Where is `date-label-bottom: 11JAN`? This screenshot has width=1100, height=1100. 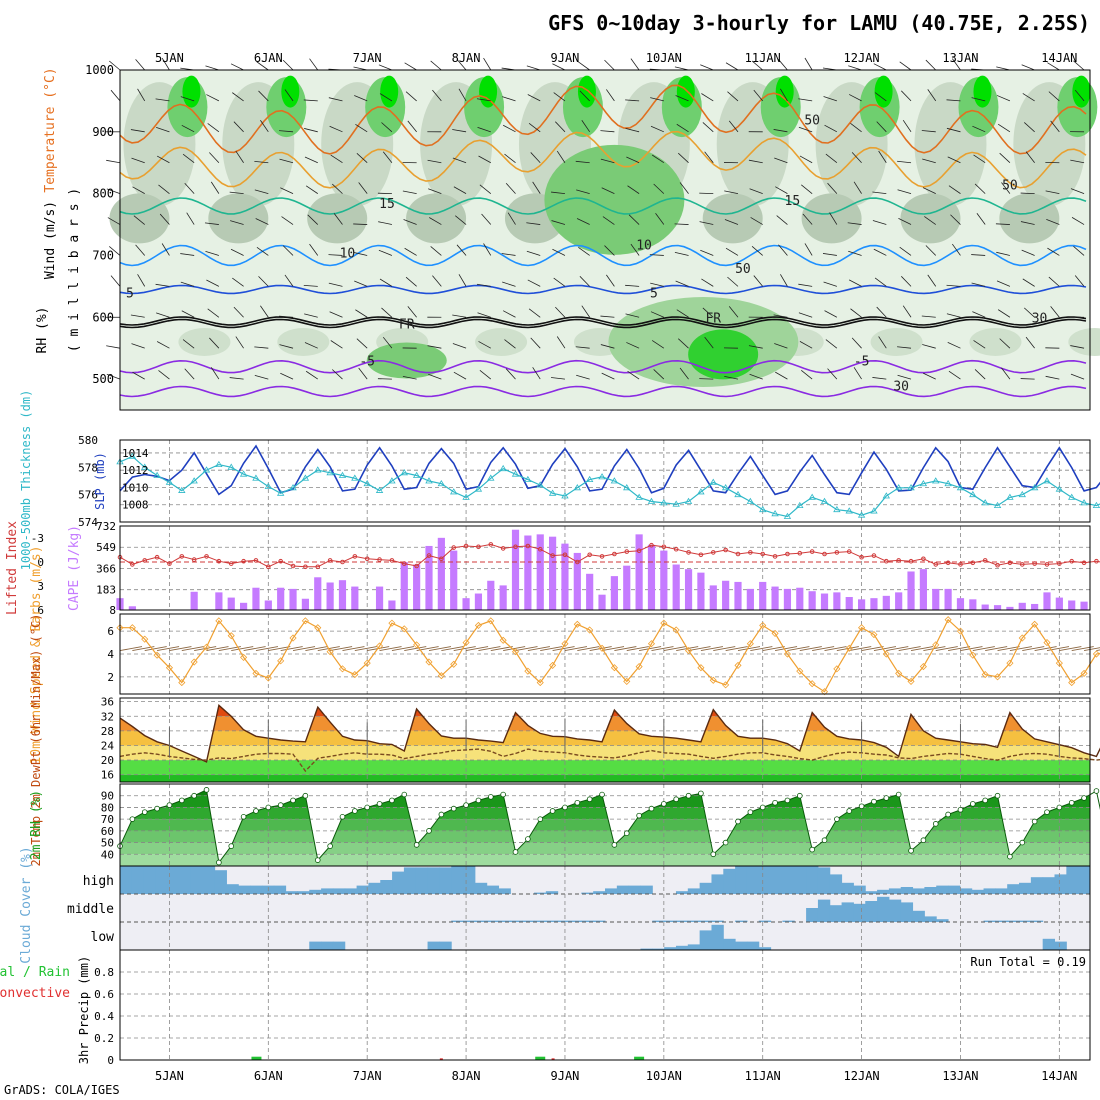
date-label-bottom: 11JAN is located at coordinates (763, 1076).